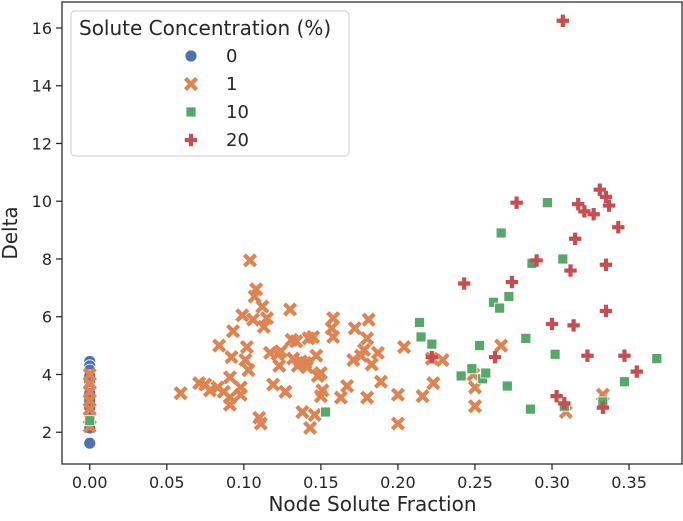 Image resolution: width=683 pixels, height=521 pixels. Describe the element at coordinates (42, 143) in the screenshot. I see `y-tick-label: 12` at that location.